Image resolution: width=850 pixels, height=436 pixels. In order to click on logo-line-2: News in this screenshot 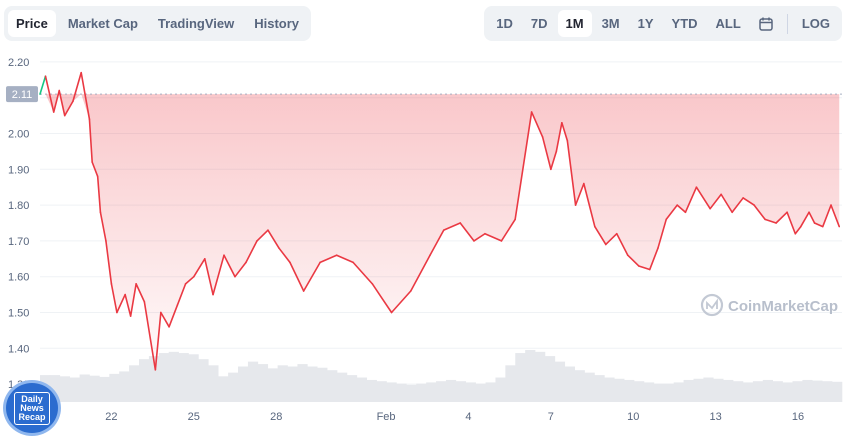, I will do `click(32, 407)`.